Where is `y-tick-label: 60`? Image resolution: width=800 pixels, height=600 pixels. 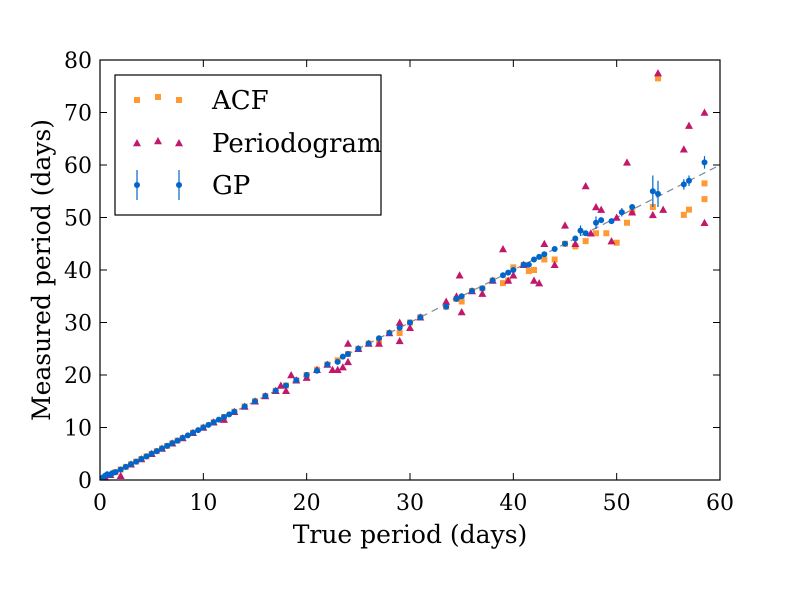
y-tick-label: 60 is located at coordinates (78, 166).